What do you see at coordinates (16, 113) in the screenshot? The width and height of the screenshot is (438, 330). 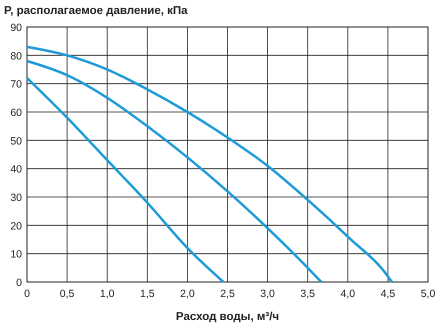 I see `y-tick-label: 60` at bounding box center [16, 113].